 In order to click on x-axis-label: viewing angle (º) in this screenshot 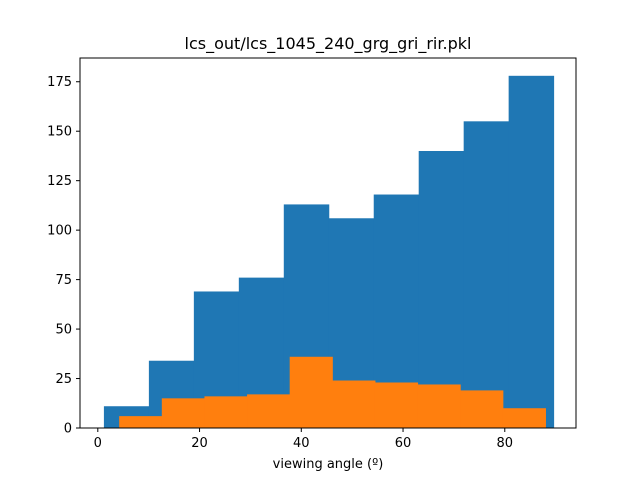, I will do `click(328, 464)`.